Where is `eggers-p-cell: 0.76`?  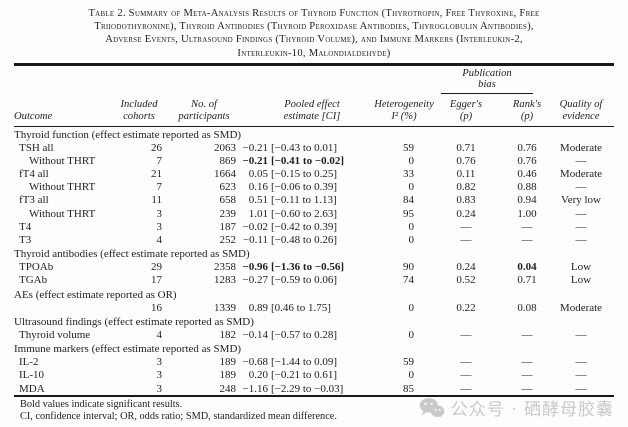 eggers-p-cell: 0.76 is located at coordinates (466, 161).